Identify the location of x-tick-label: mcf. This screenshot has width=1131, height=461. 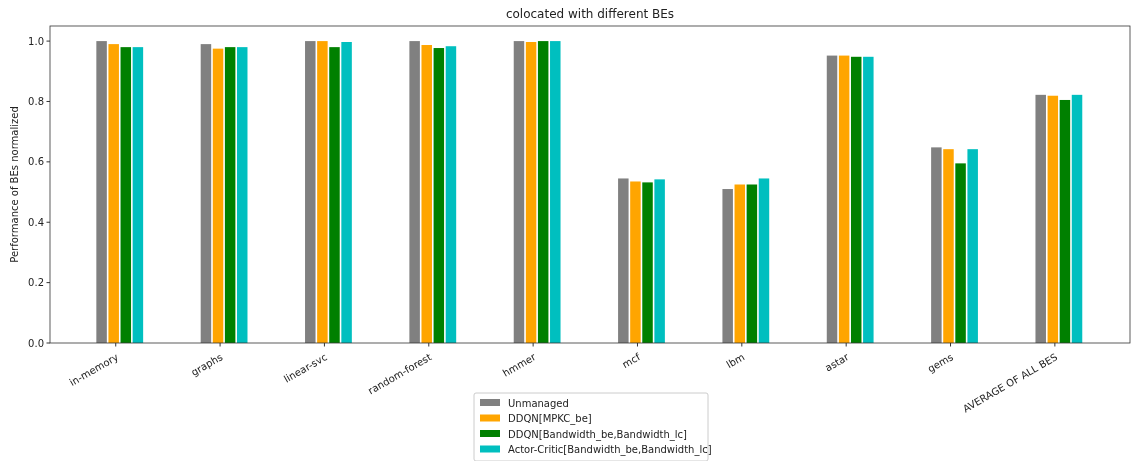
(631, 361).